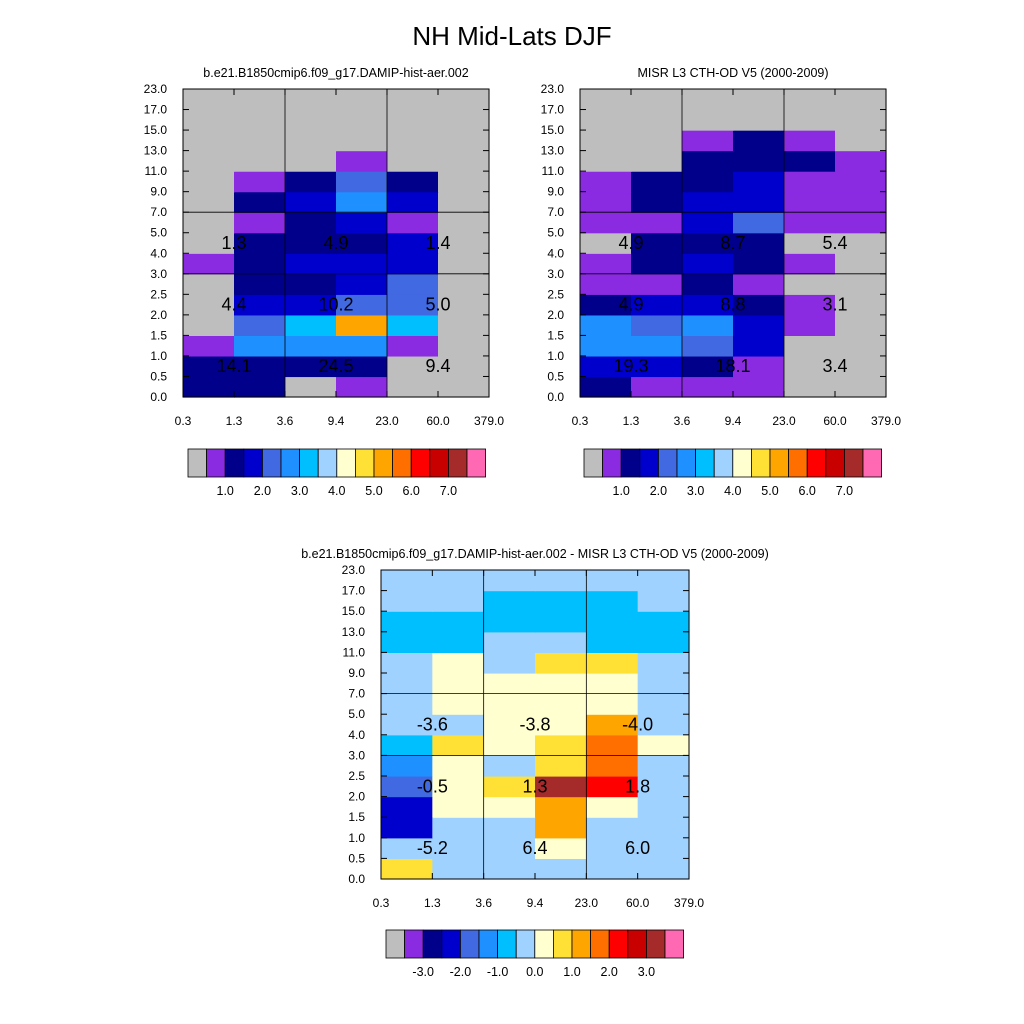 The height and width of the screenshot is (1024, 1024). What do you see at coordinates (689, 903) in the screenshot?
I see `x-tick-label: 379.0` at bounding box center [689, 903].